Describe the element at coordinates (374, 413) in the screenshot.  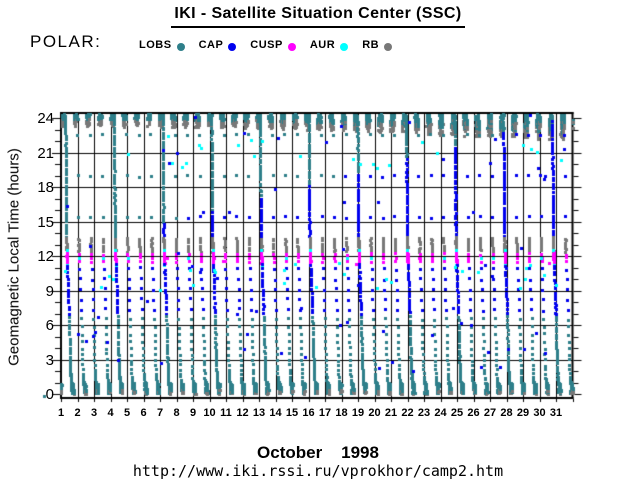
I see `x-tick-label: 20` at that location.